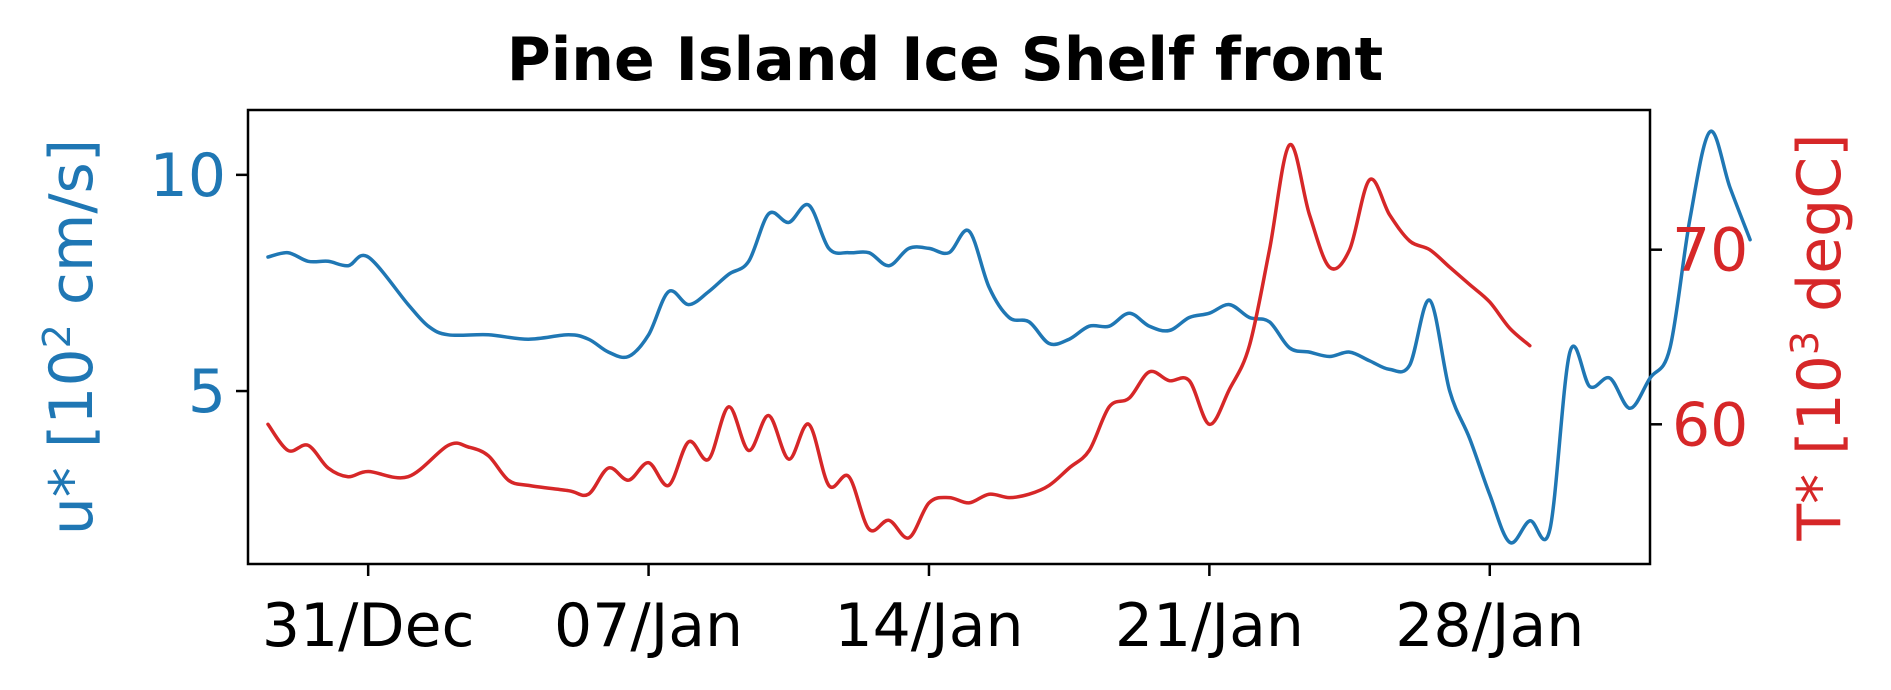  What do you see at coordinates (199, 284) in the screenshot?
I see `left-y-axis: 5 10` at bounding box center [199, 284].